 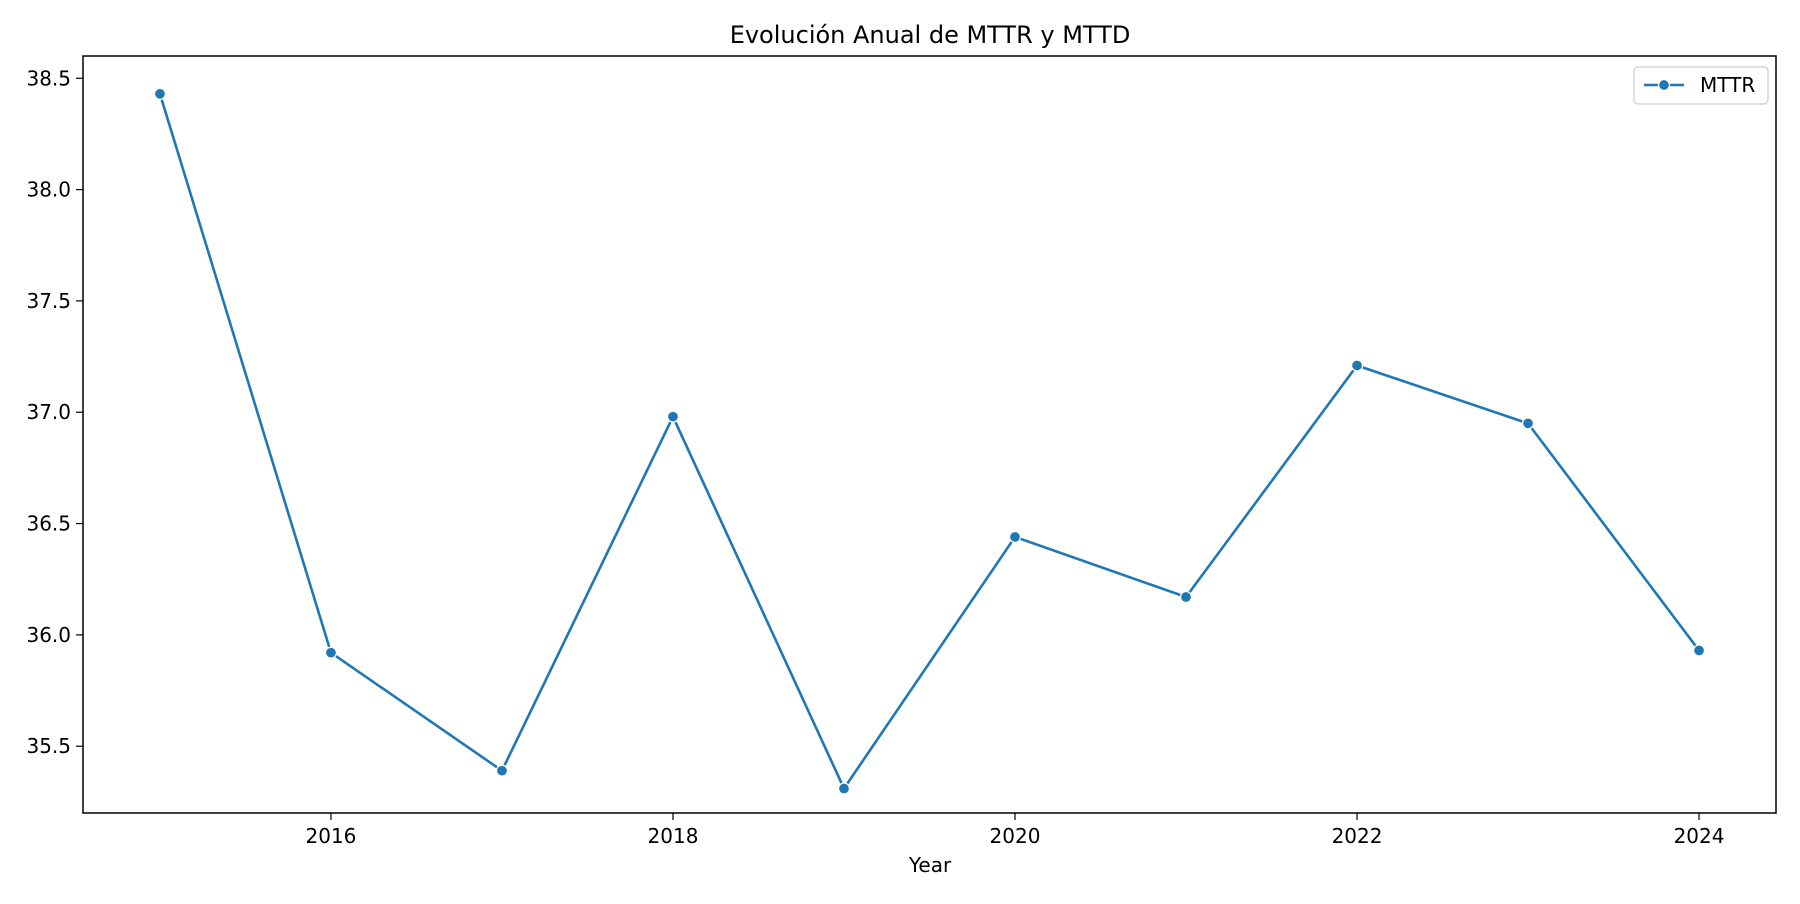 I want to click on data-point-mttr-2024, so click(x=1699, y=650).